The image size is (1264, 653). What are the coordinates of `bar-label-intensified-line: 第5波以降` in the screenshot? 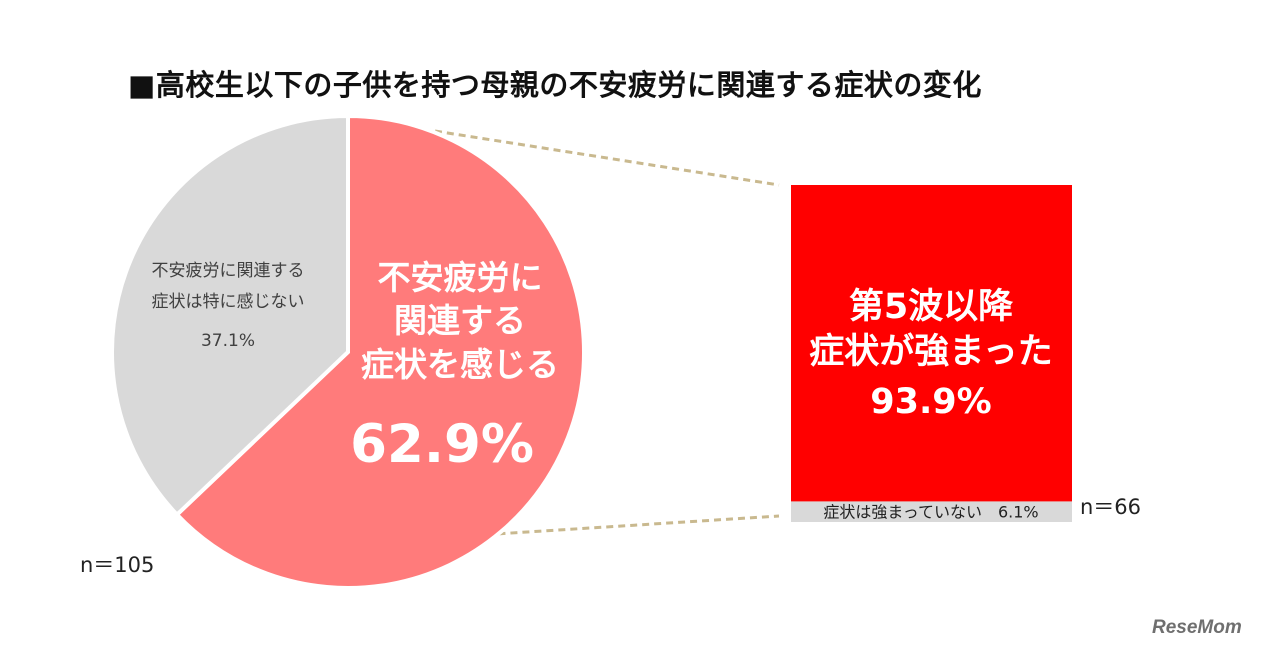 It's located at (931, 307).